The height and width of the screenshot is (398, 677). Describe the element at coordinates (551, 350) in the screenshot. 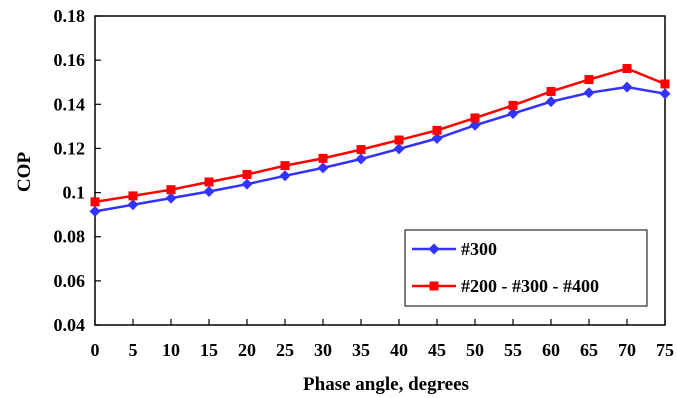

I see `x-tick-label: 60` at that location.